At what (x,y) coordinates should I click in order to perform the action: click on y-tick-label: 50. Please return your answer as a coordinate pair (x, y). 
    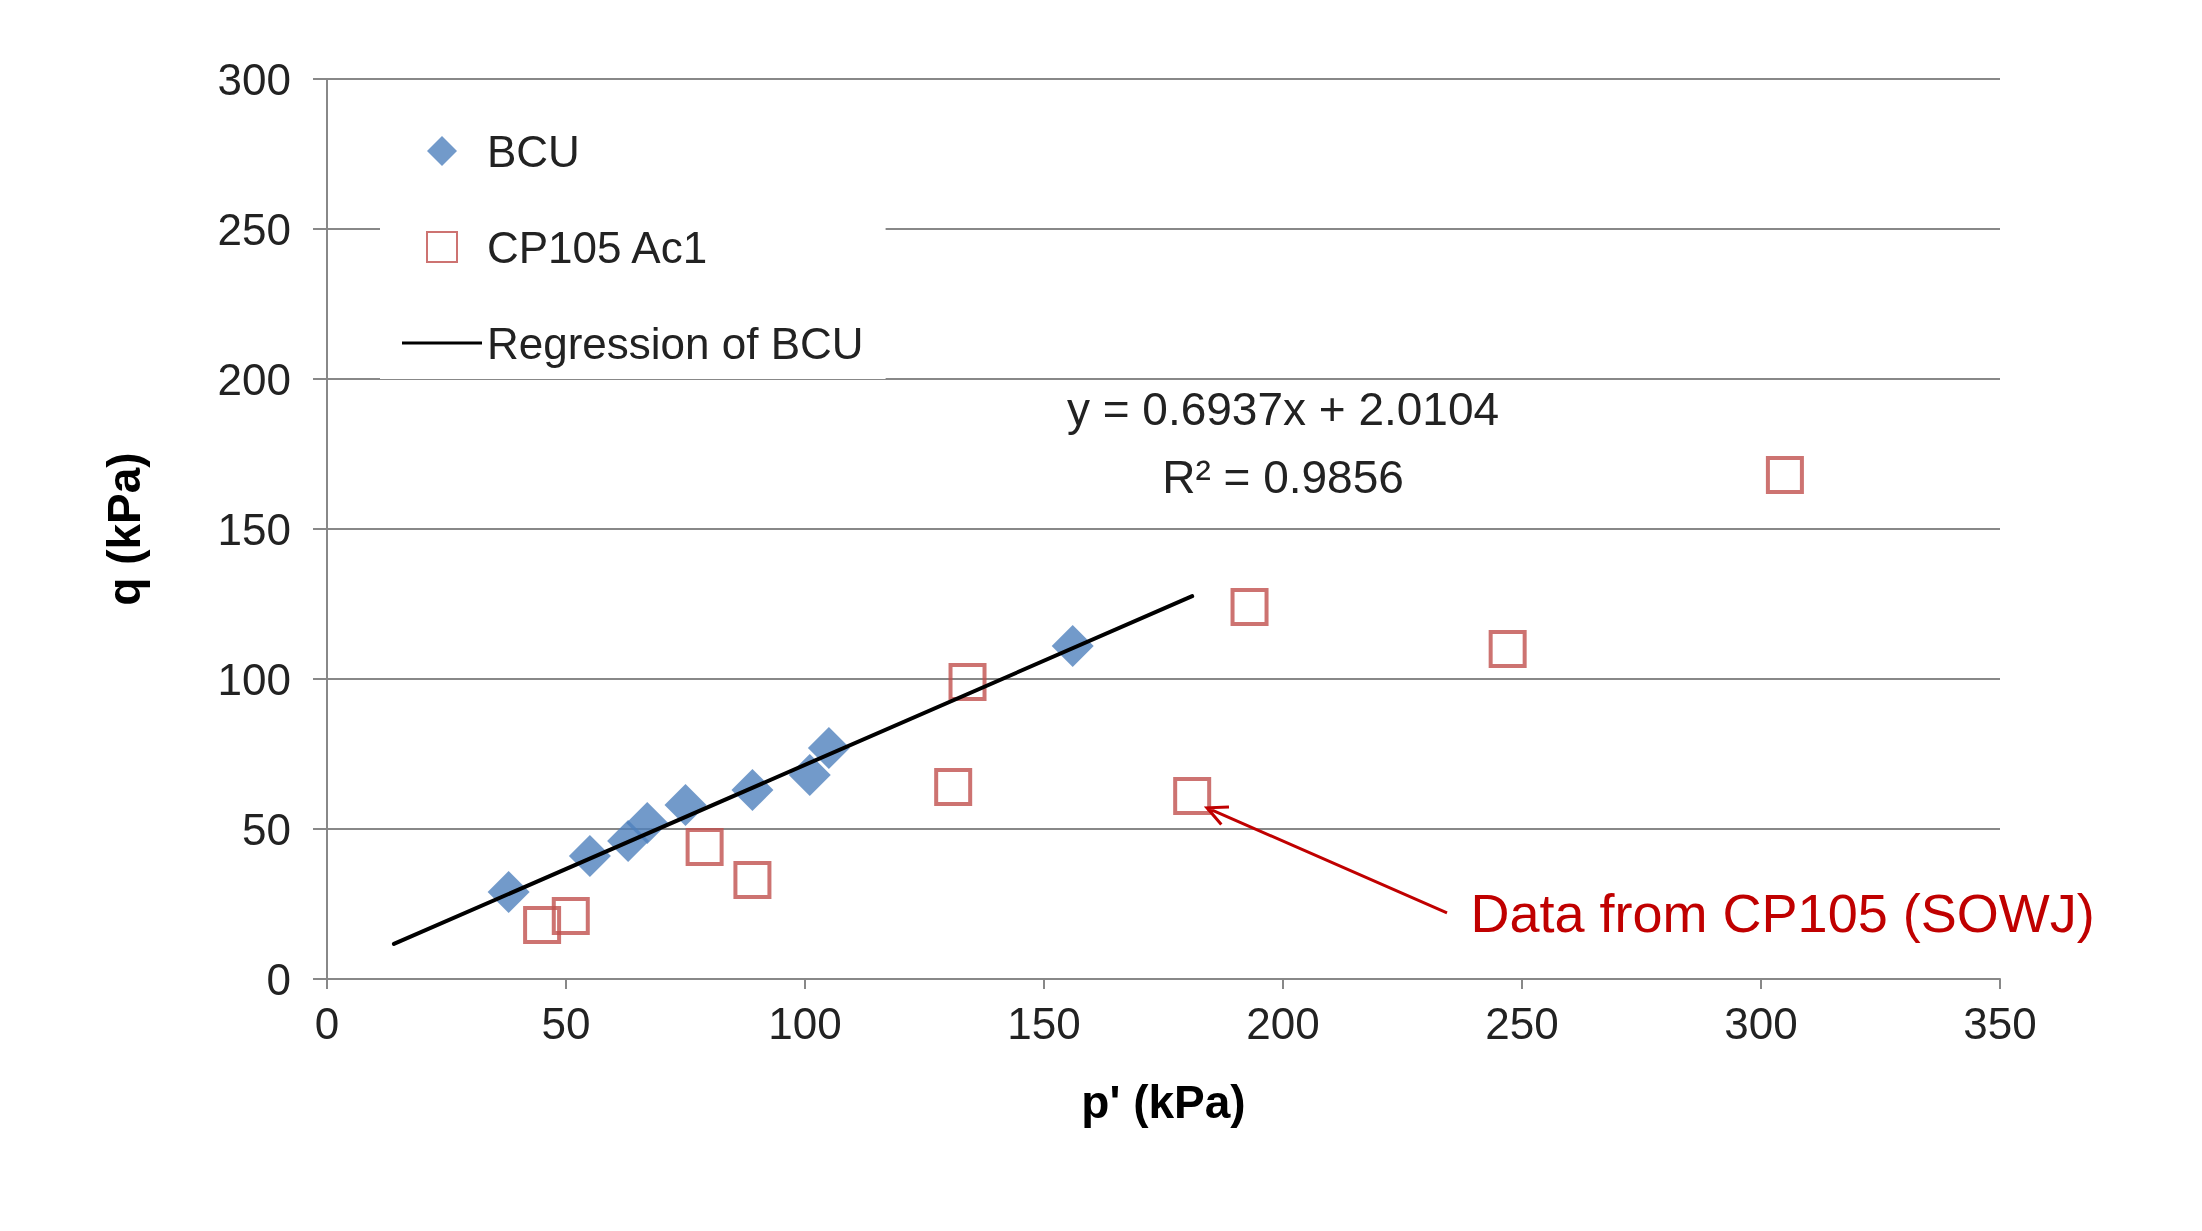
    Looking at the image, I should click on (266, 829).